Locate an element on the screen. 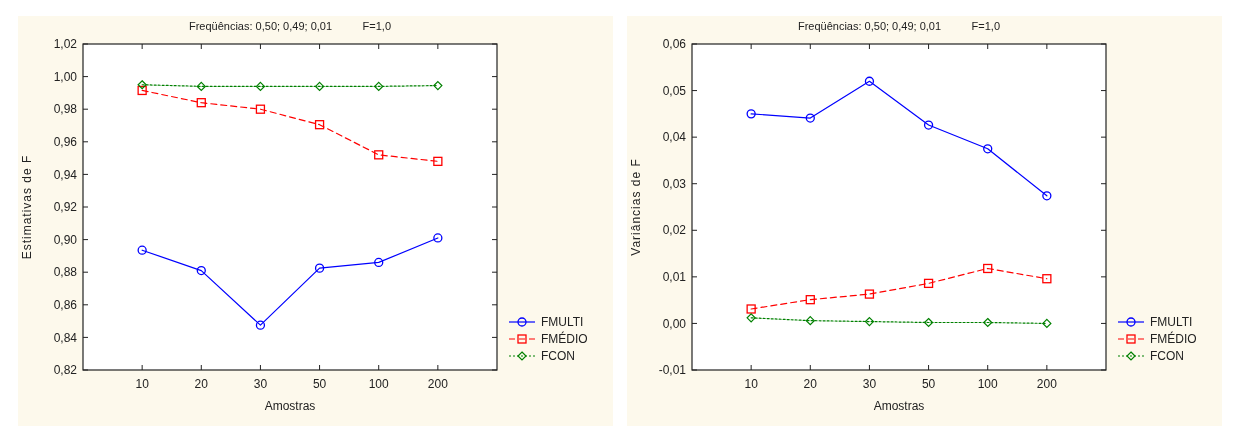  y-tick-label: 0,90 is located at coordinates (65, 239).